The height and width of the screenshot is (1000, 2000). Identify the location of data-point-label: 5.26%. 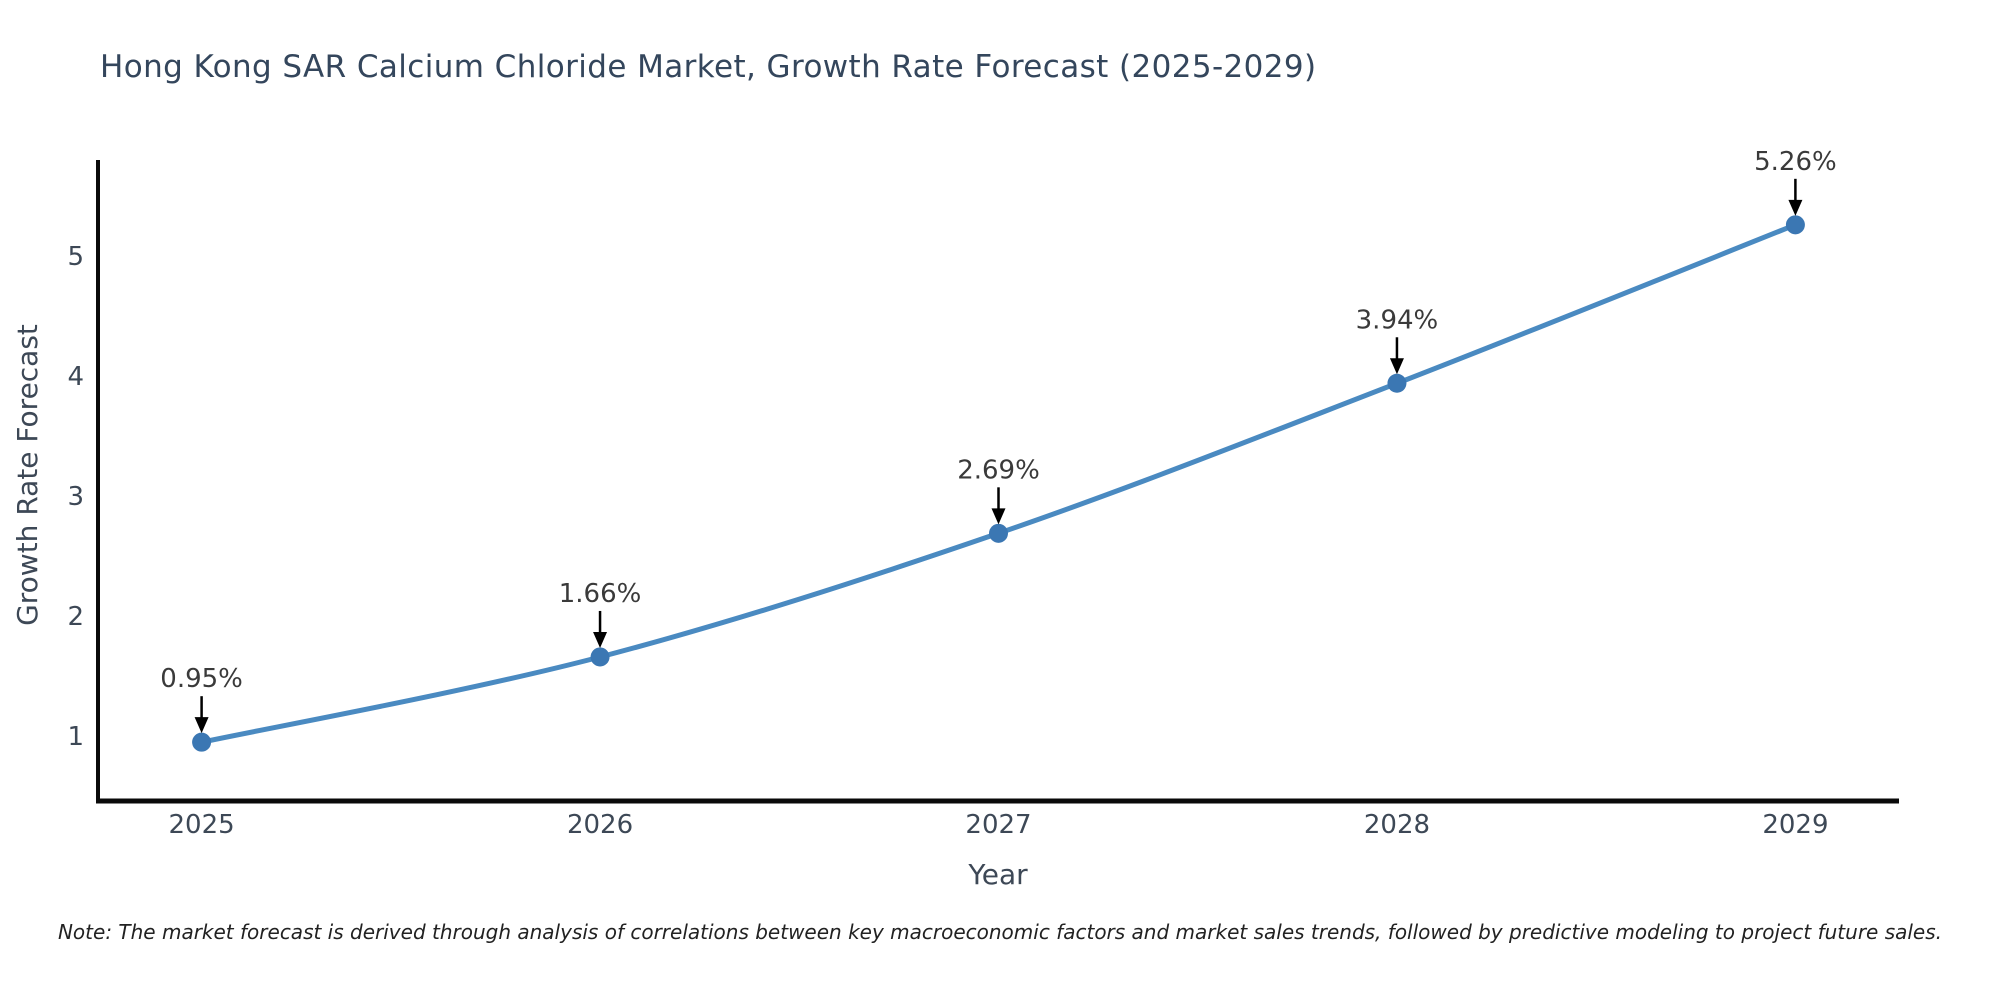
(1795, 162).